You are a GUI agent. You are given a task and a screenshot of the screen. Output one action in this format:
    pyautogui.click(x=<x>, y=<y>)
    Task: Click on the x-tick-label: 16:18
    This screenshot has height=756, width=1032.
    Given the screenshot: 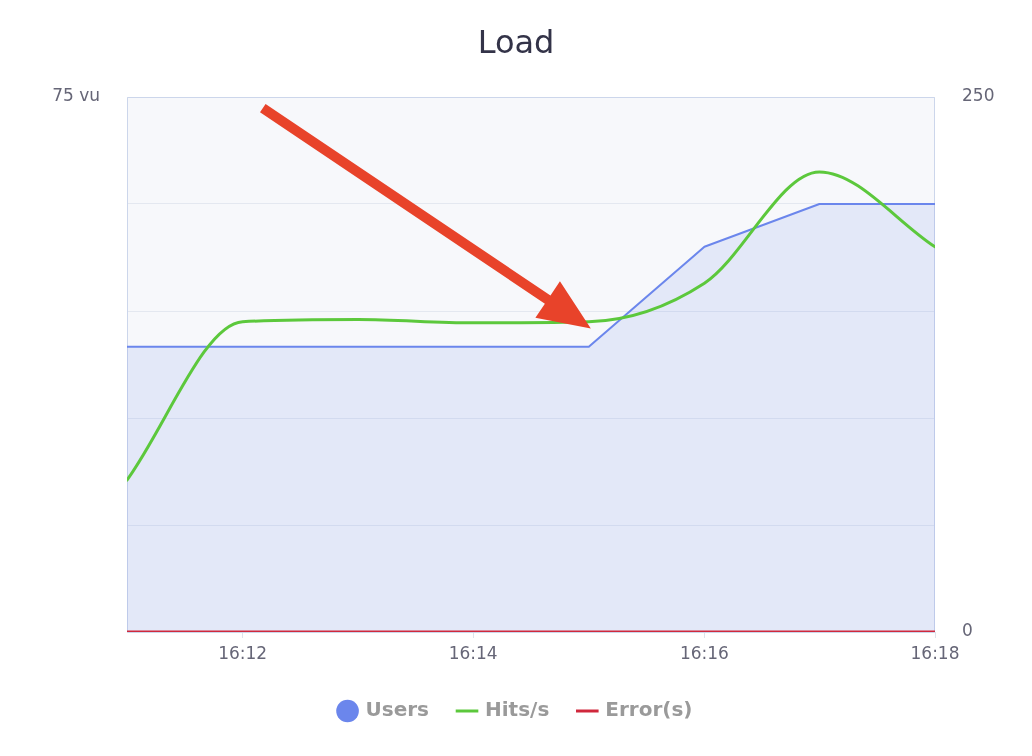 What is the action you would take?
    pyautogui.click(x=935, y=652)
    